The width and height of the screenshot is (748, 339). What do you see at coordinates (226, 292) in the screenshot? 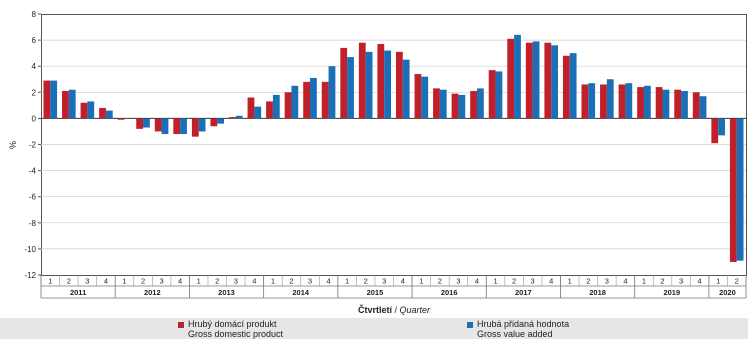
I see `year-tick-label: 2013` at bounding box center [226, 292].